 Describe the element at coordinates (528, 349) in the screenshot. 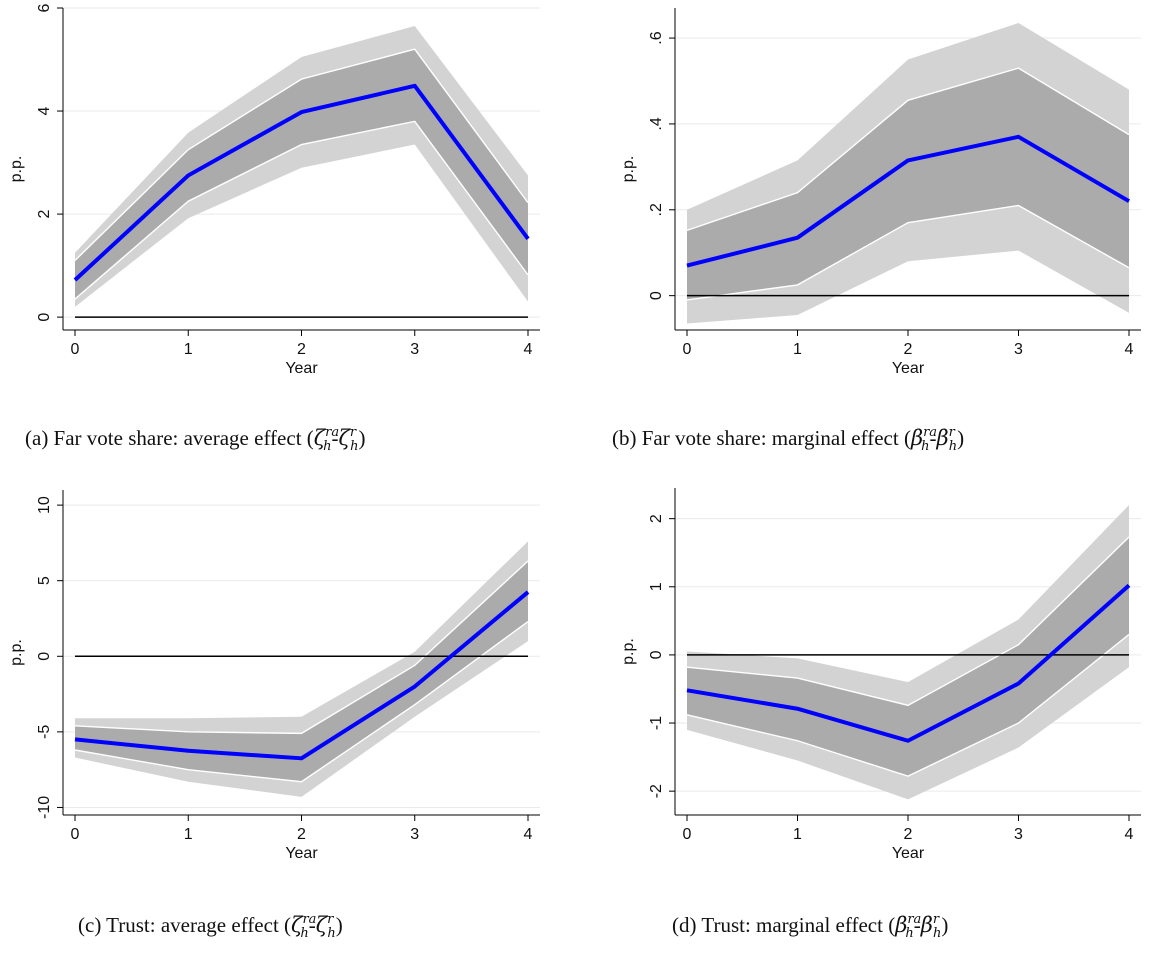

I see `x-tick-label-a-4: 4` at that location.